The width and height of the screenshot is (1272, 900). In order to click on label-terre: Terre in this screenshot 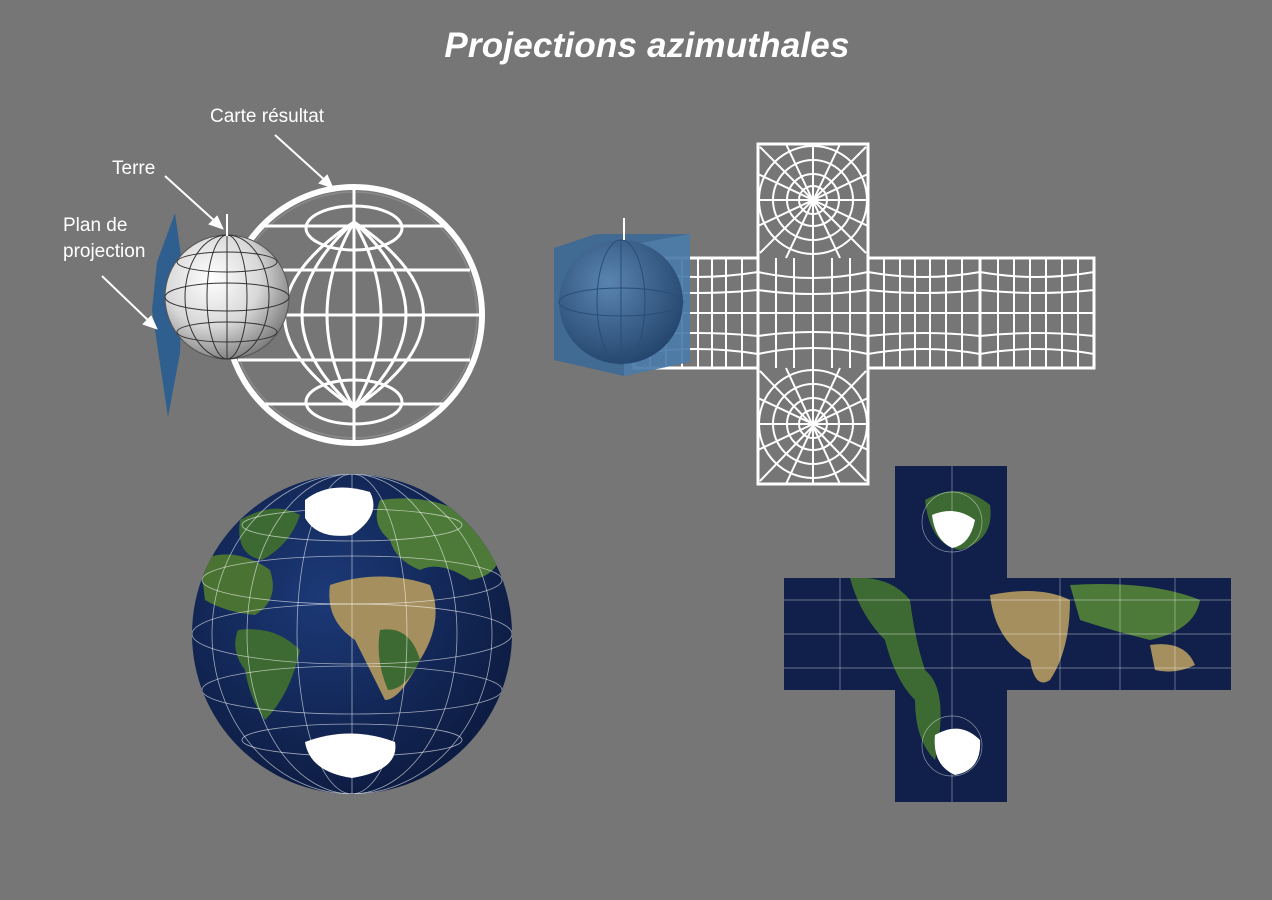, I will do `click(134, 168)`.